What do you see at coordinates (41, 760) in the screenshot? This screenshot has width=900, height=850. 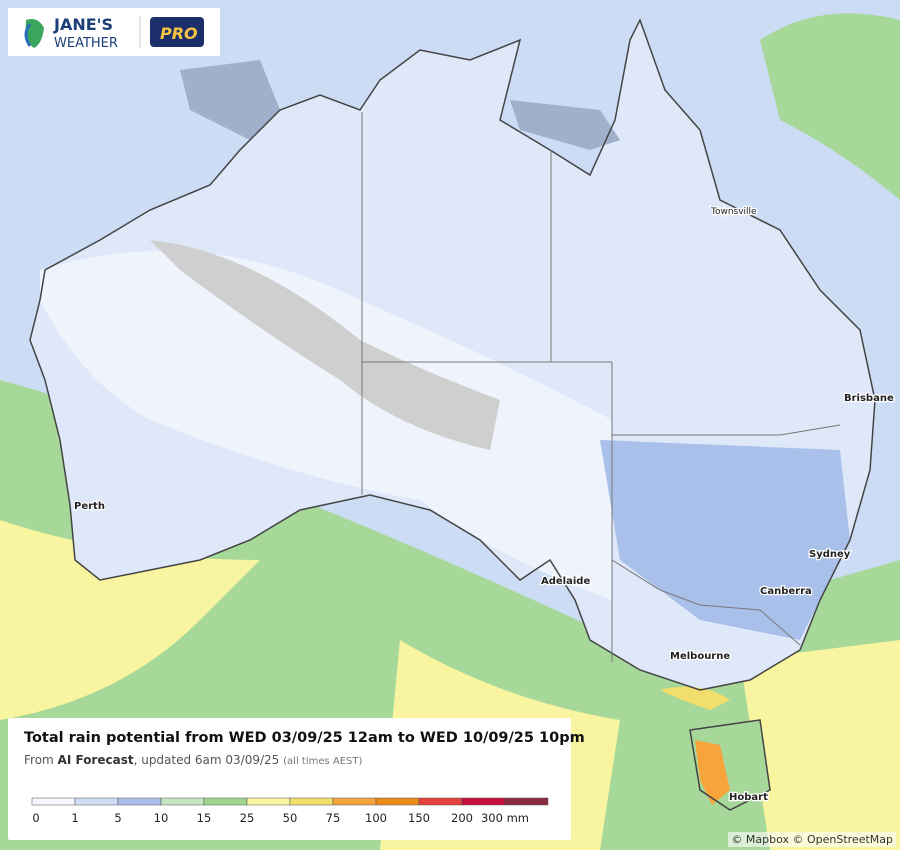 I see `subtitle-text: From` at bounding box center [41, 760].